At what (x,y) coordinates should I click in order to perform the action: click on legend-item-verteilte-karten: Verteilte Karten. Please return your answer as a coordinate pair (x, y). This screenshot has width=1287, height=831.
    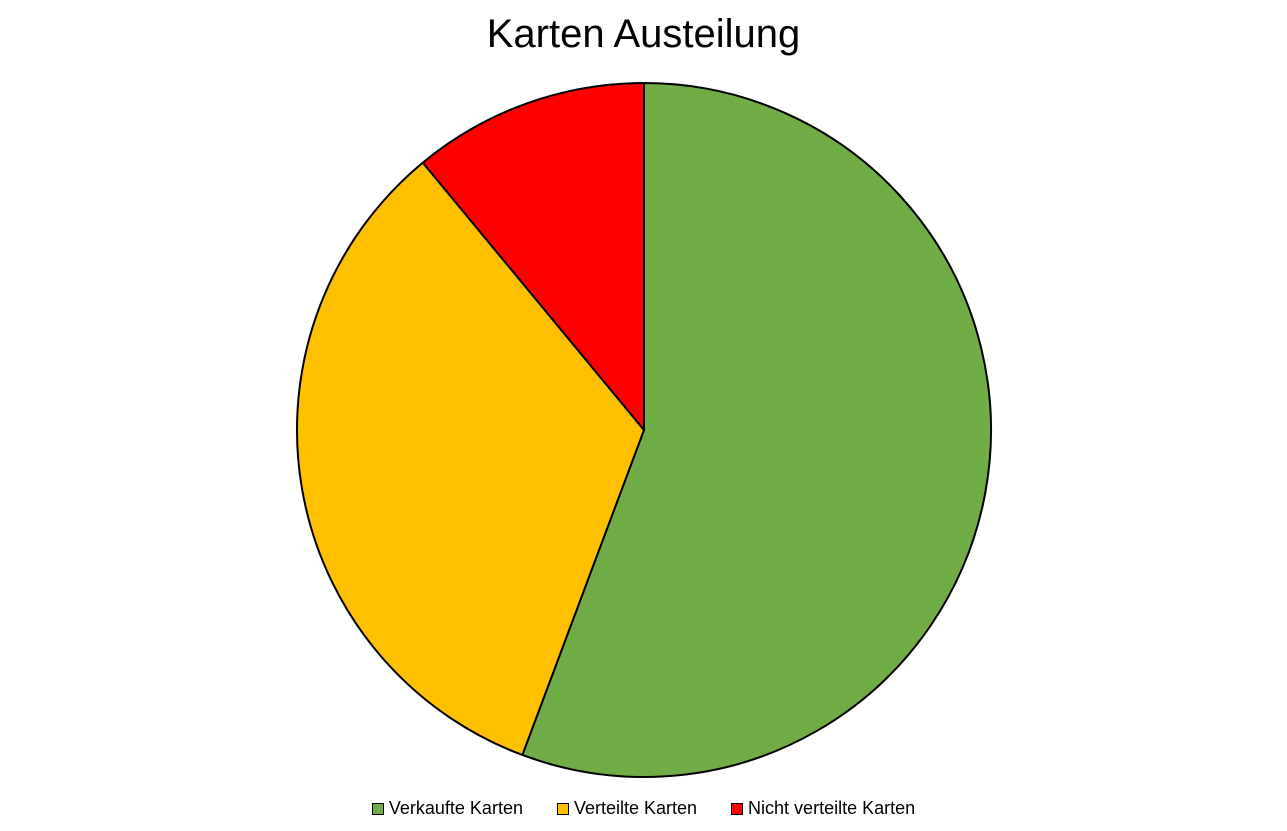
    Looking at the image, I should click on (627, 808).